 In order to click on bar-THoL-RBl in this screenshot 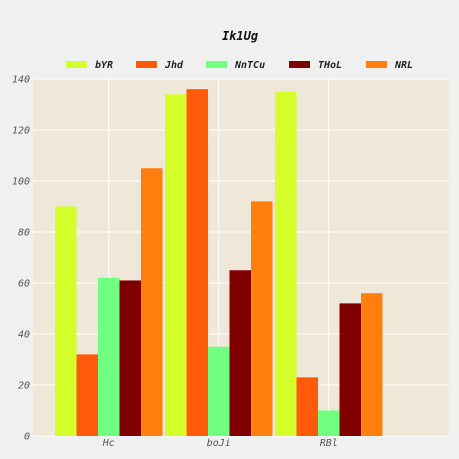, I will do `click(350, 369)`.